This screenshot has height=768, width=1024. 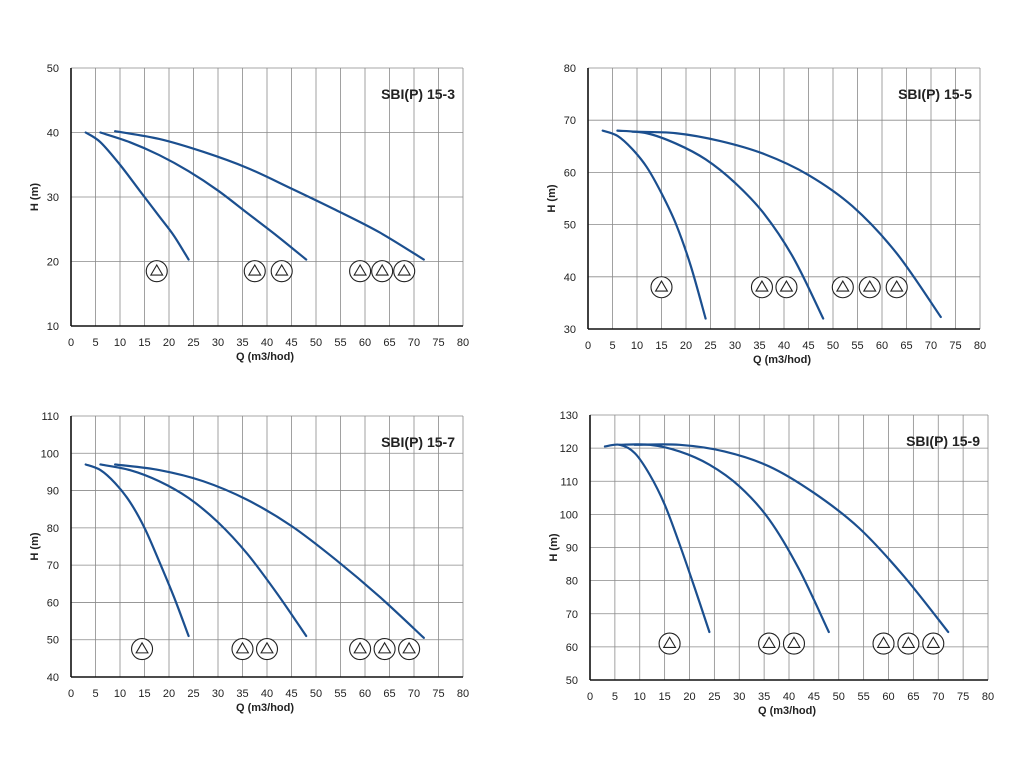 I want to click on y-tick-label: 10, so click(x=53, y=327).